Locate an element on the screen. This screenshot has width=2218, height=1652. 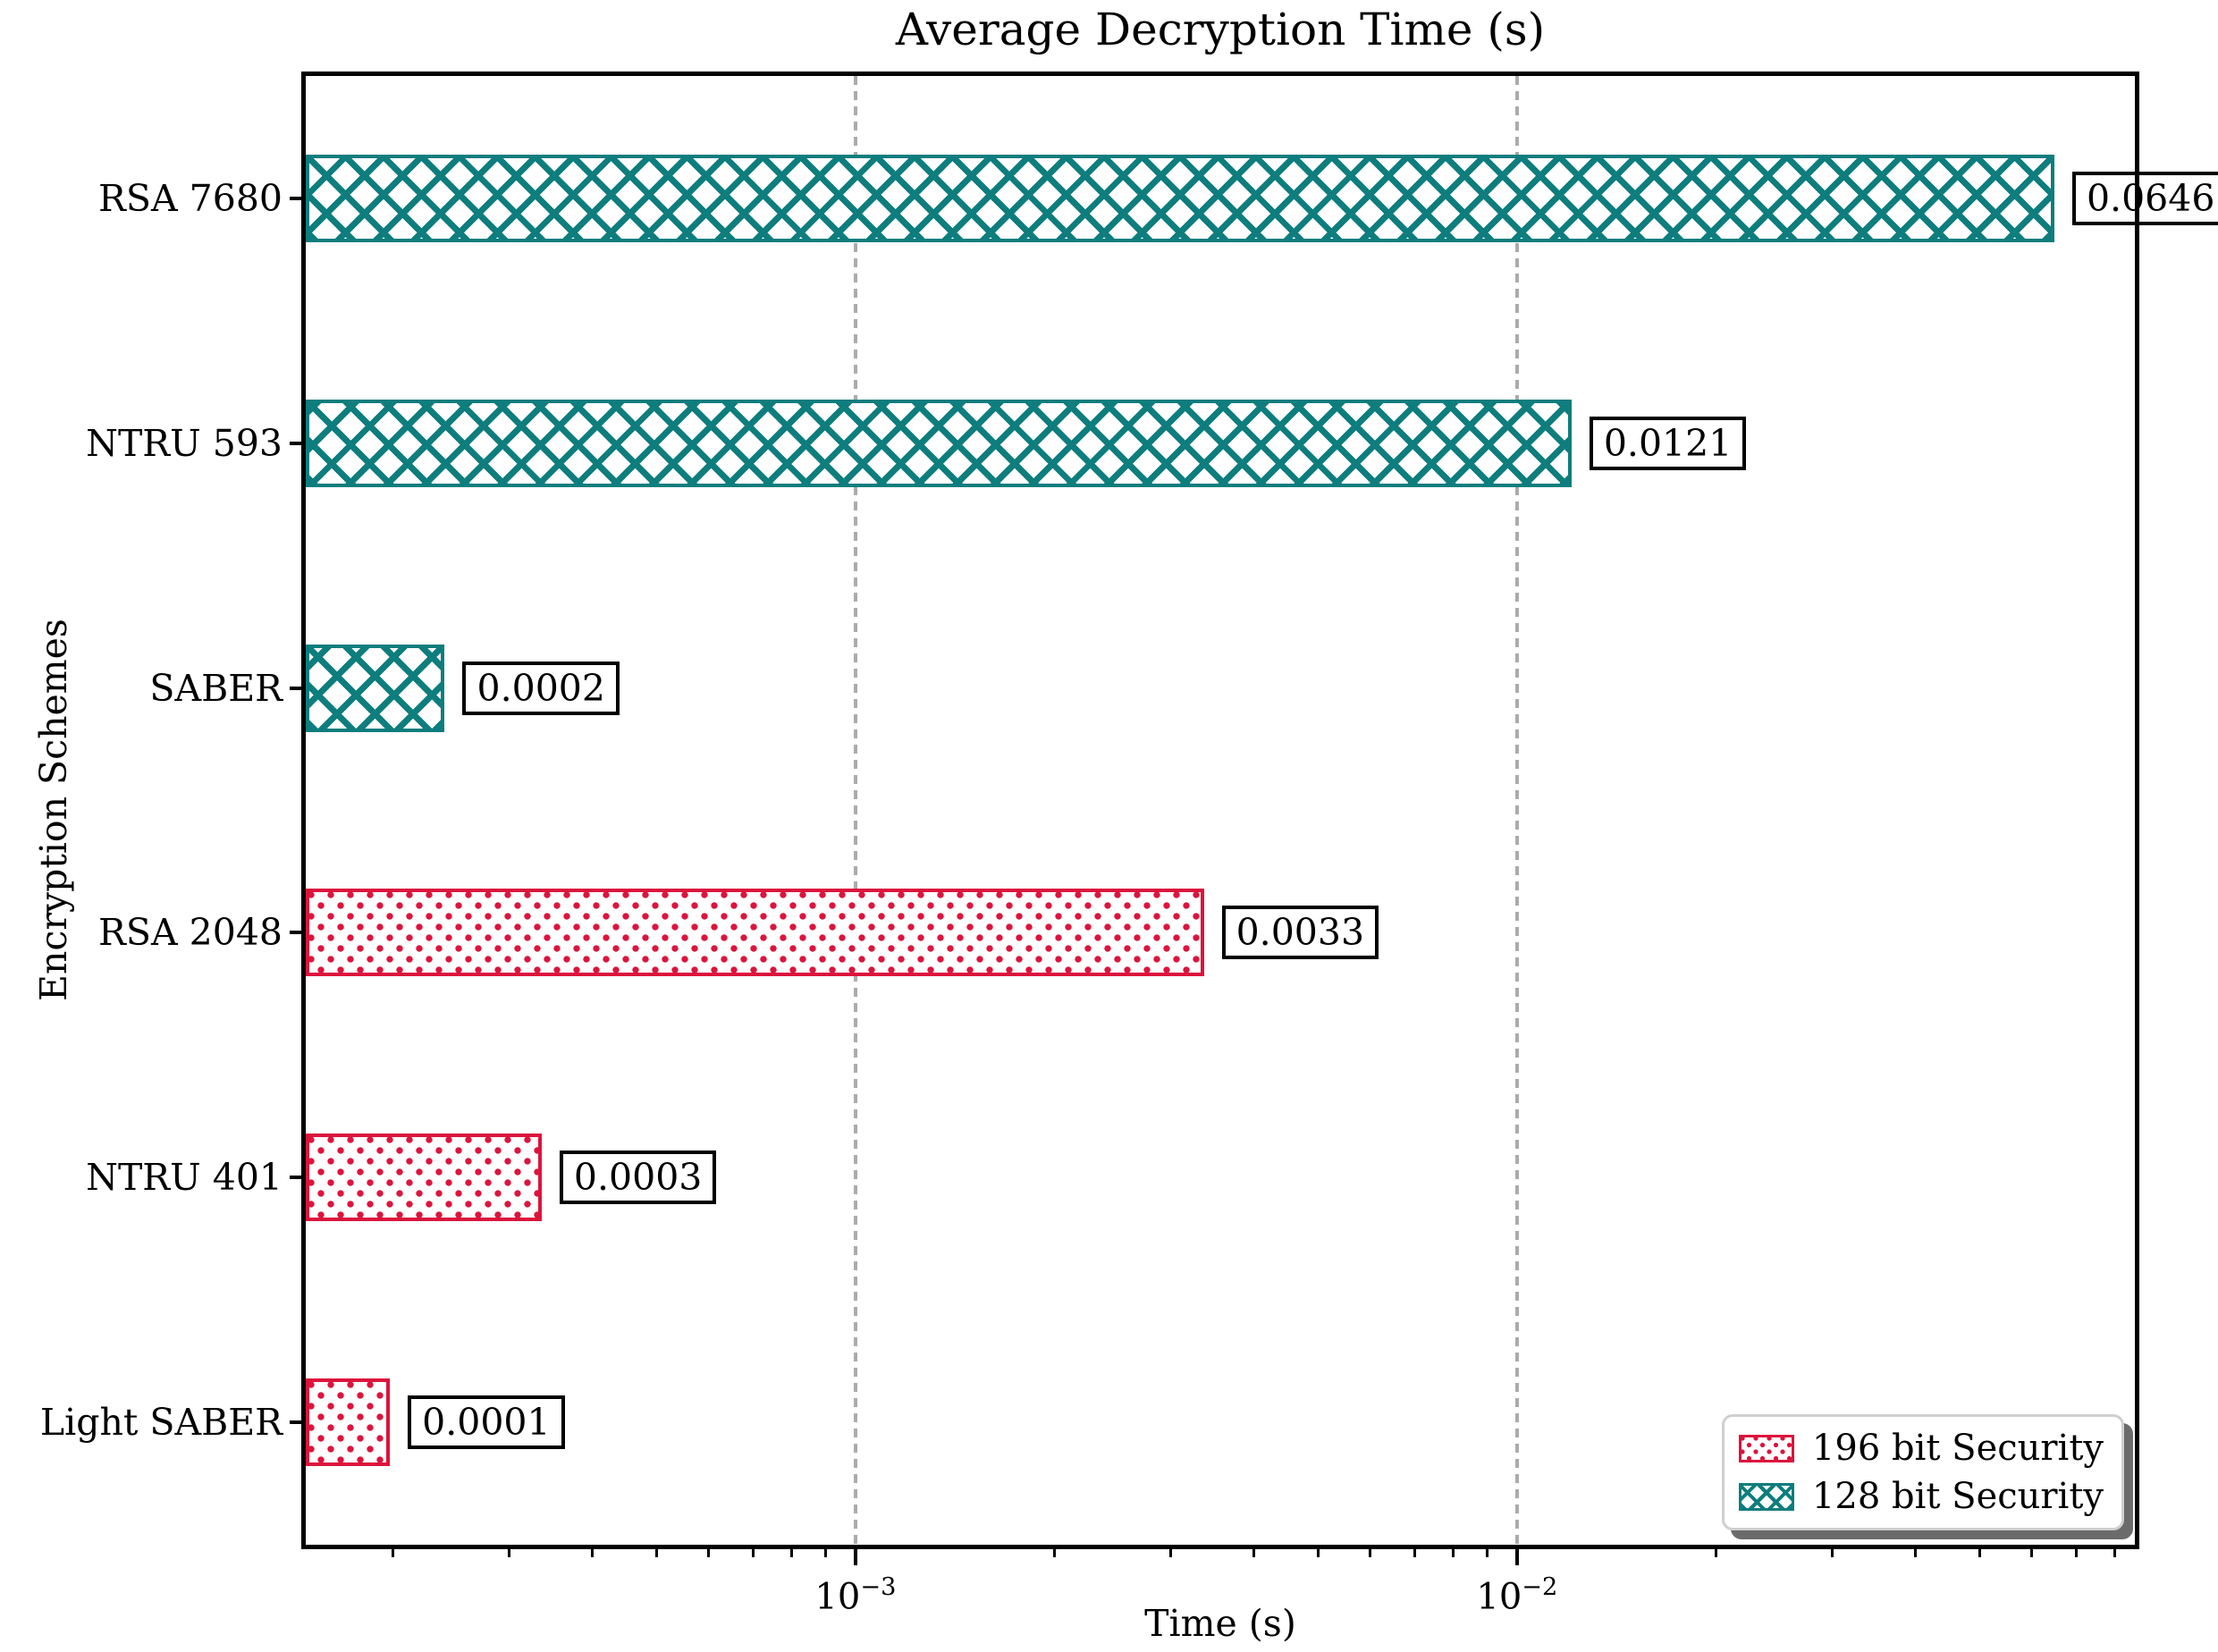
legend-swatch-cross is located at coordinates (1766, 1496).